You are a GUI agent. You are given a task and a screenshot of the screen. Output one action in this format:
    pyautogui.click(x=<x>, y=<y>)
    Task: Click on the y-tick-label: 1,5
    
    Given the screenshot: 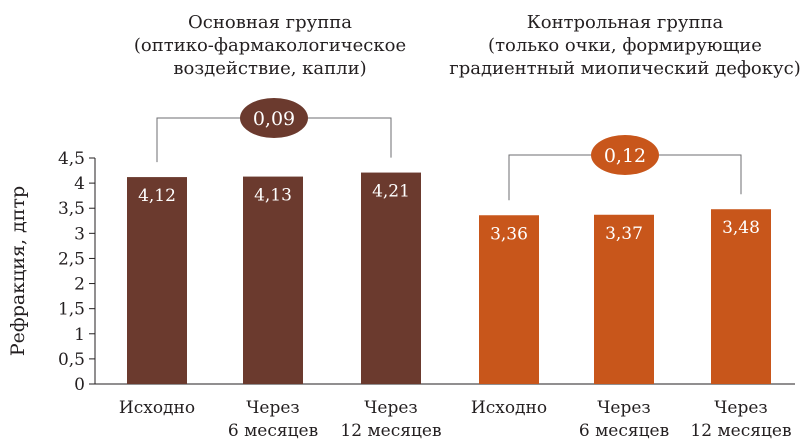 What is the action you would take?
    pyautogui.click(x=71, y=310)
    